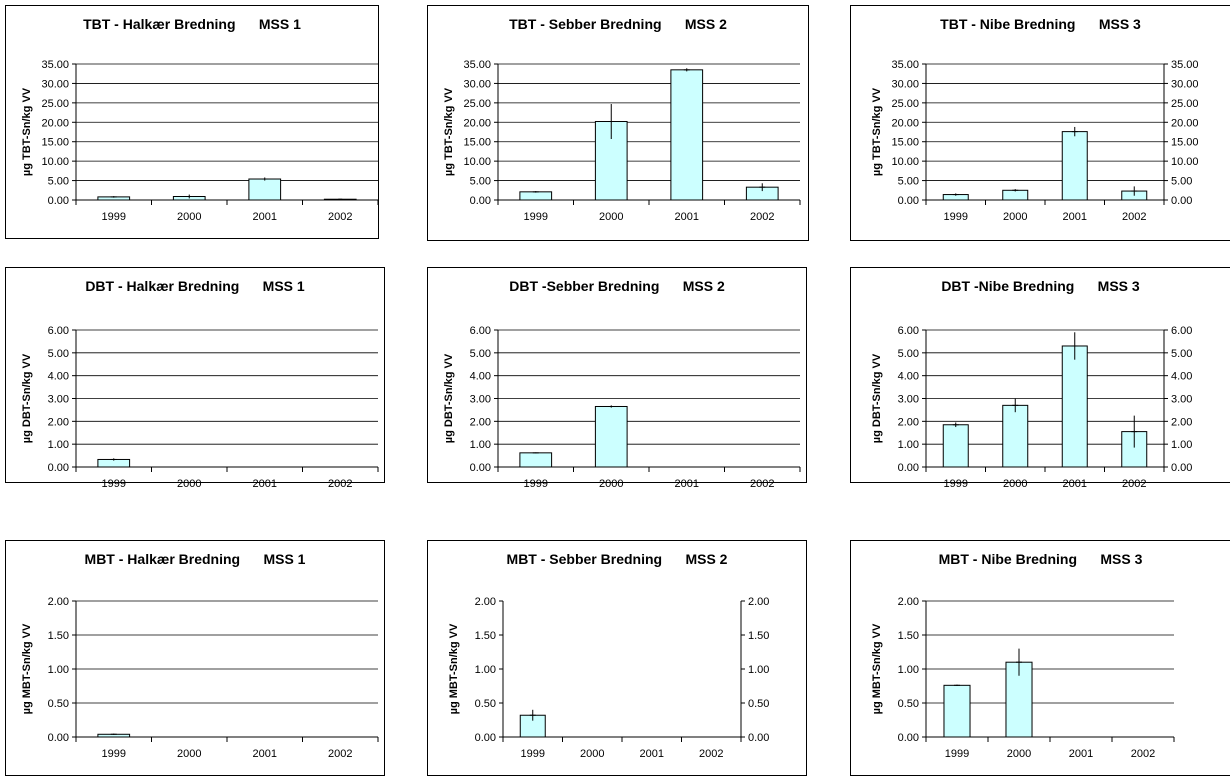 The image size is (1230, 777). Describe the element at coordinates (908, 331) in the screenshot. I see `y-tick-label: 6.00` at that location.